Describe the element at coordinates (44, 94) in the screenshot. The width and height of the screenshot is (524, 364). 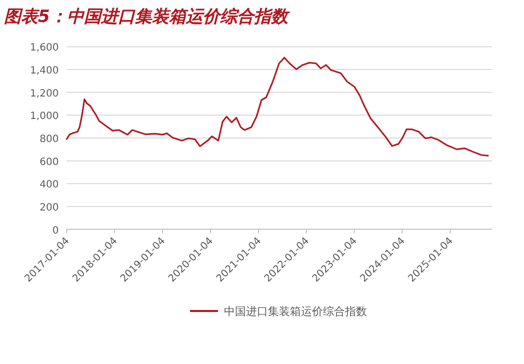
I see `y-tick-label: 1,200` at that location.